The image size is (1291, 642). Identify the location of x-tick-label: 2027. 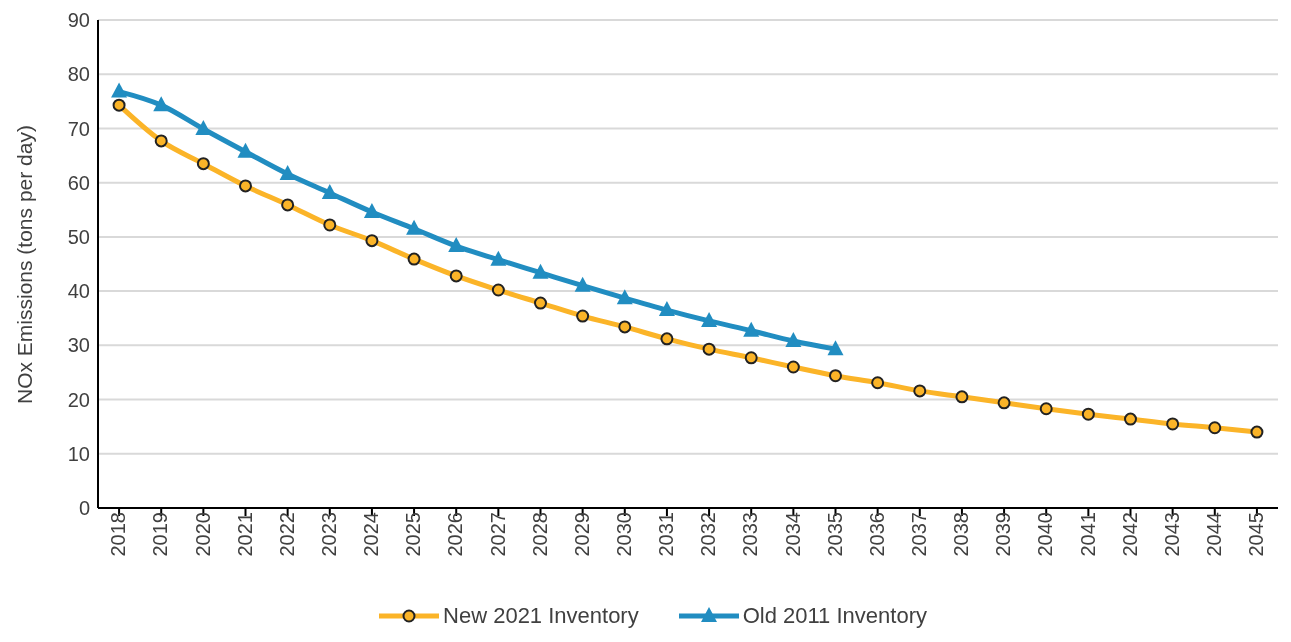
(497, 534).